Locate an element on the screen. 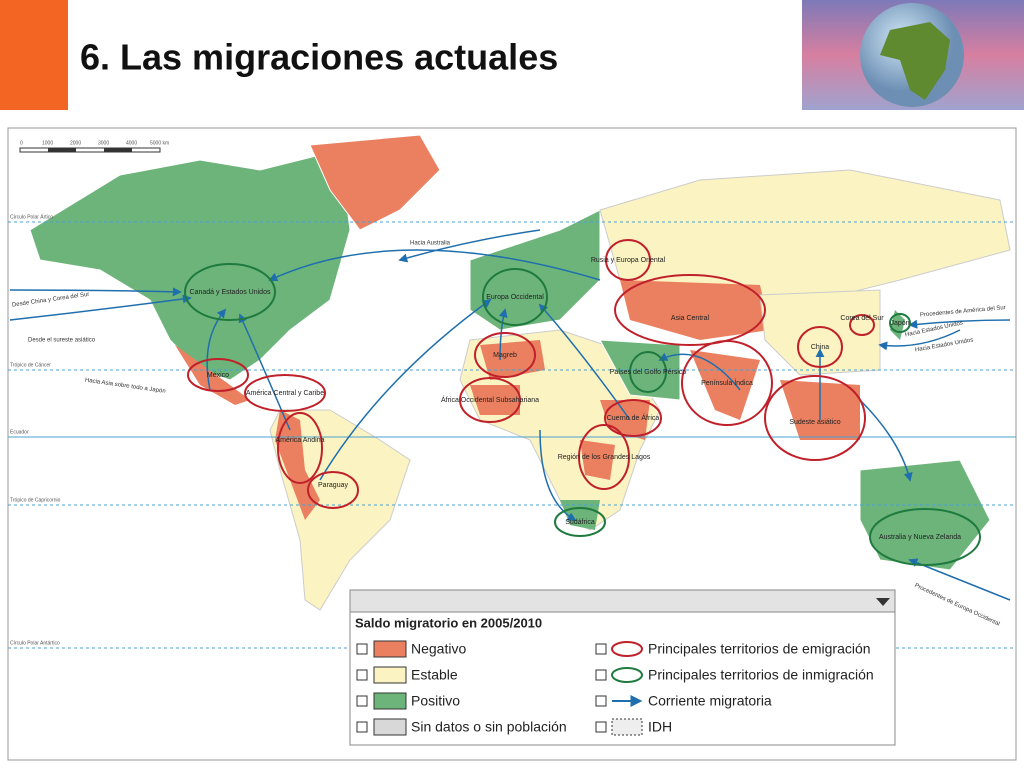 The width and height of the screenshot is (1024, 773). globe-image is located at coordinates (913, 55).